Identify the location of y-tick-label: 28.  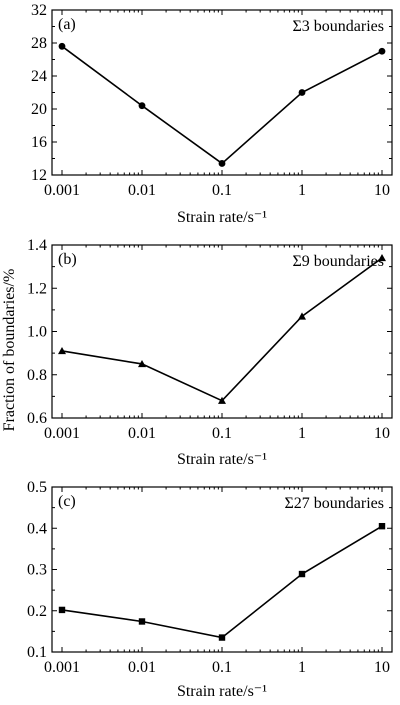
(39, 43).